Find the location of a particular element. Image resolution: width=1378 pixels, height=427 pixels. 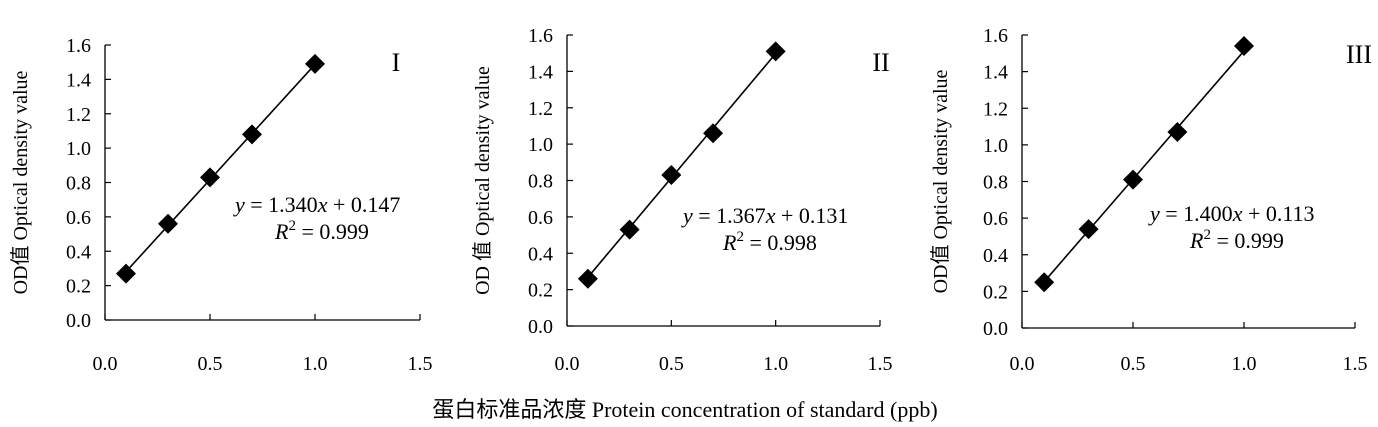

eq-slope: = 1.400 is located at coordinates (1196, 213).